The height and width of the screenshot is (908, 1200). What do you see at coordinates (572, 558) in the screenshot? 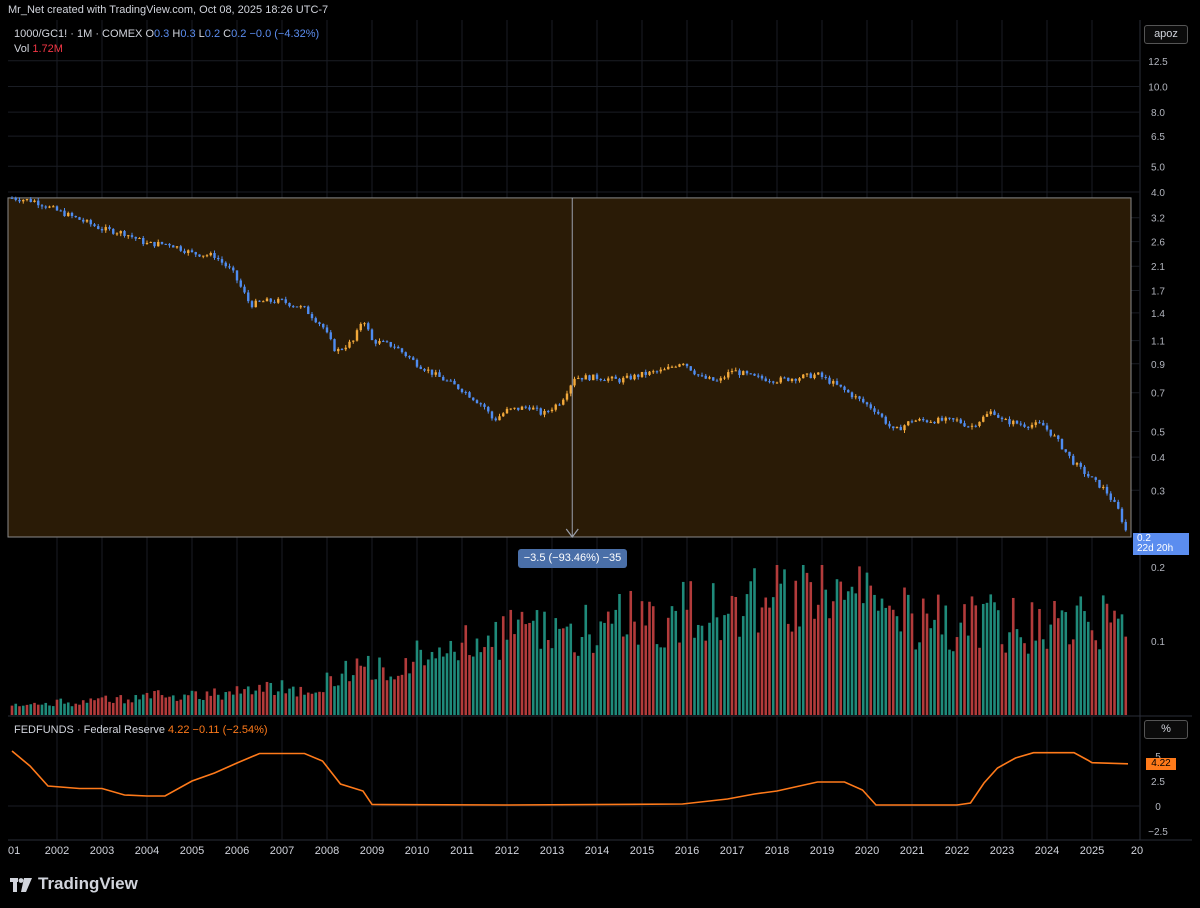
I see `measure-label: −3.5 (−93.46%) −35` at bounding box center [572, 558].